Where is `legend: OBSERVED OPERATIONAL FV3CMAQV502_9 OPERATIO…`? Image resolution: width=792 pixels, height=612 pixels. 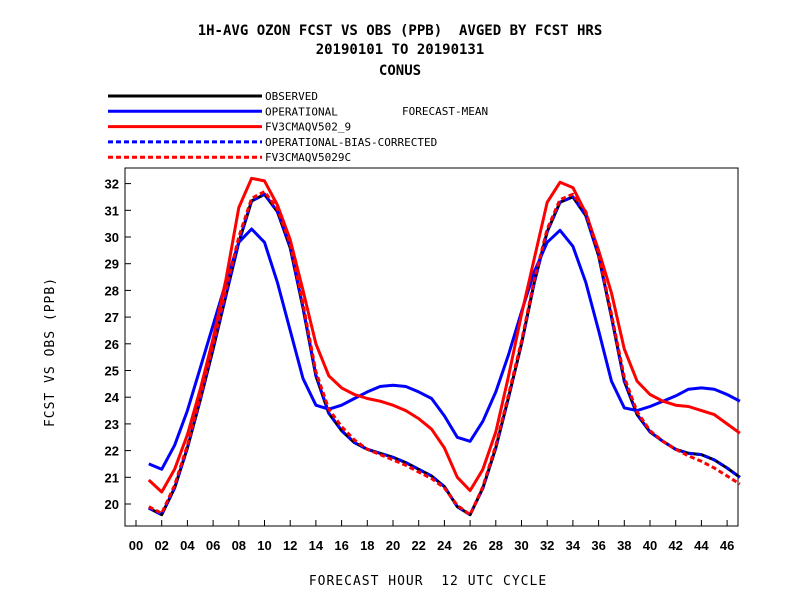 legend: OBSERVED OPERATIONAL FV3CMAQV502_9 OPERATIO… is located at coordinates (272, 127).